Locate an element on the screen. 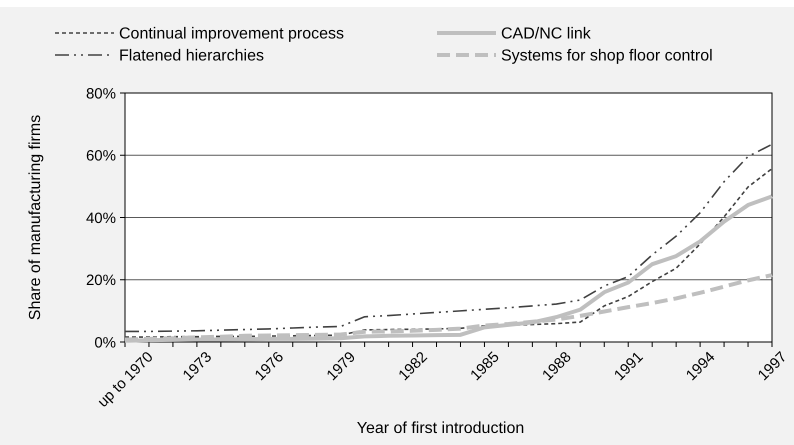 The height and width of the screenshot is (445, 794). legend-label: Flatened hierarchies is located at coordinates (191, 56).